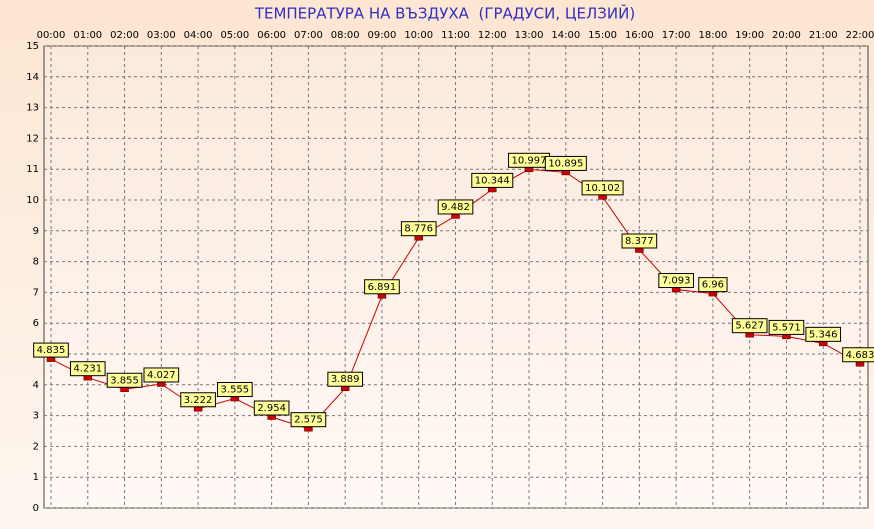 The height and width of the screenshot is (529, 874). What do you see at coordinates (529, 35) in the screenshot?
I see `x-tick-label: 13:00` at bounding box center [529, 35].